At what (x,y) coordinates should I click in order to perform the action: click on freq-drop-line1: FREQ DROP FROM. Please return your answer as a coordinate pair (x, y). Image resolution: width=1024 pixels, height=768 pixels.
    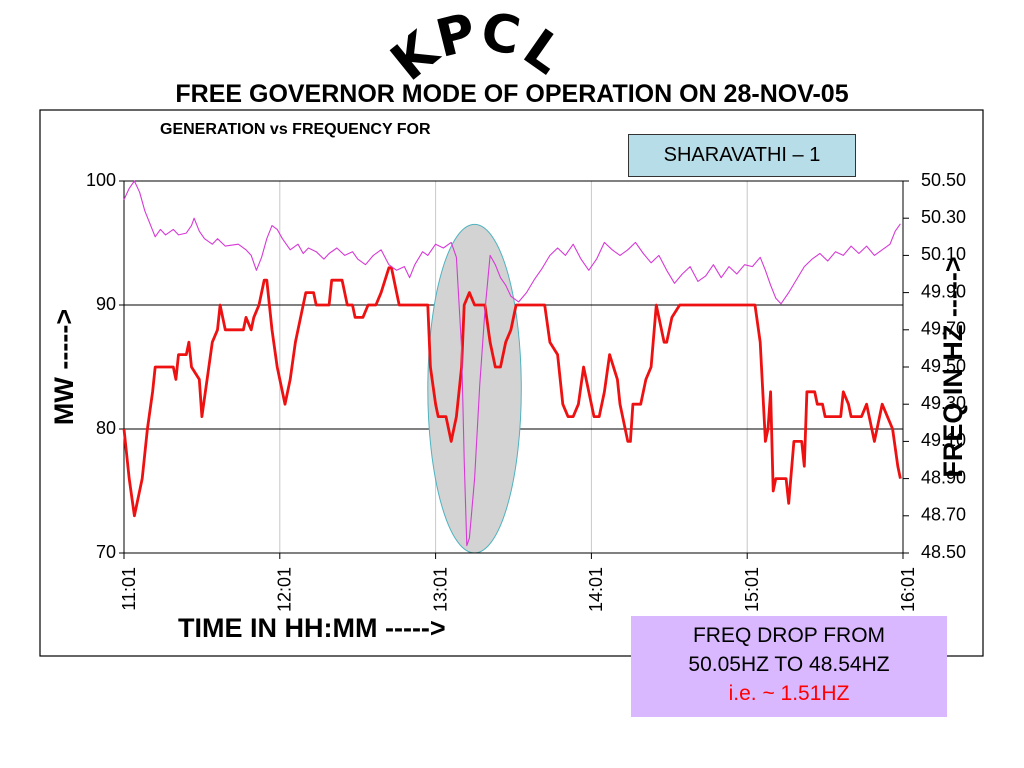
    Looking at the image, I should click on (789, 635).